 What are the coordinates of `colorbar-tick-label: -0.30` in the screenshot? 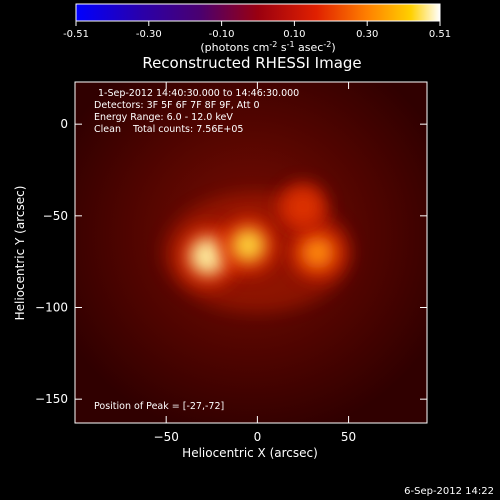 It's located at (149, 34).